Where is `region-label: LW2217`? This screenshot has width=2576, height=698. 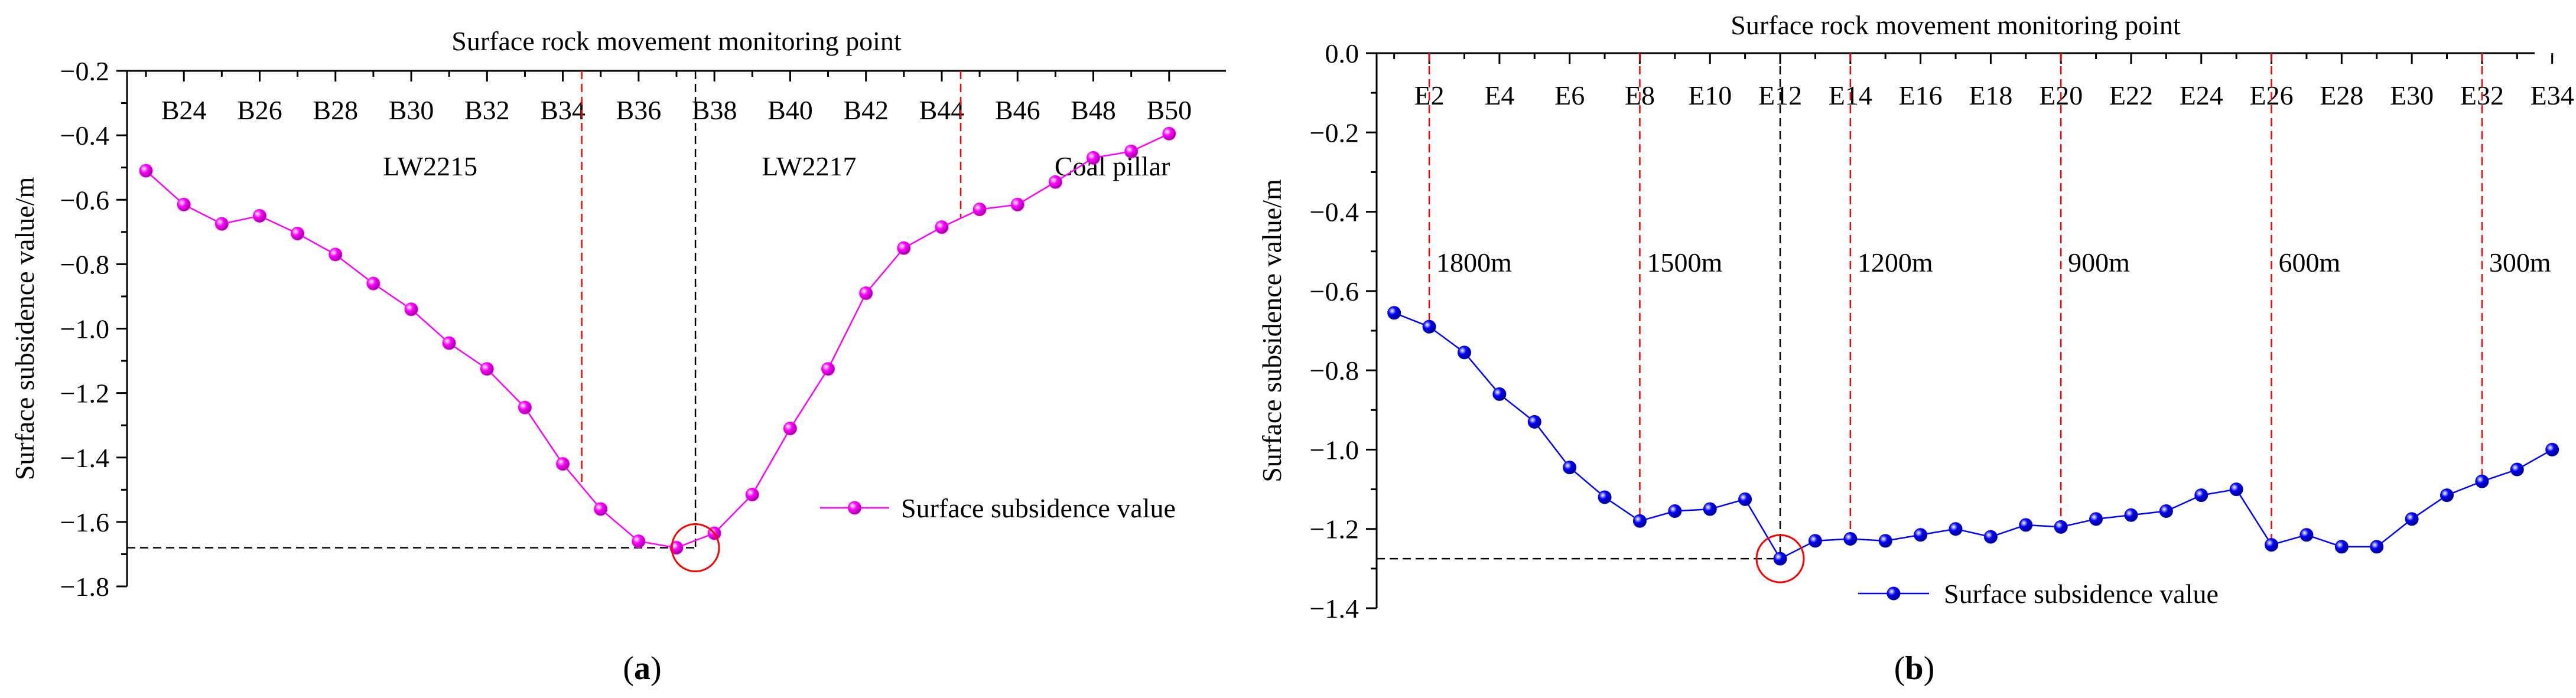 region-label: LW2217 is located at coordinates (809, 166).